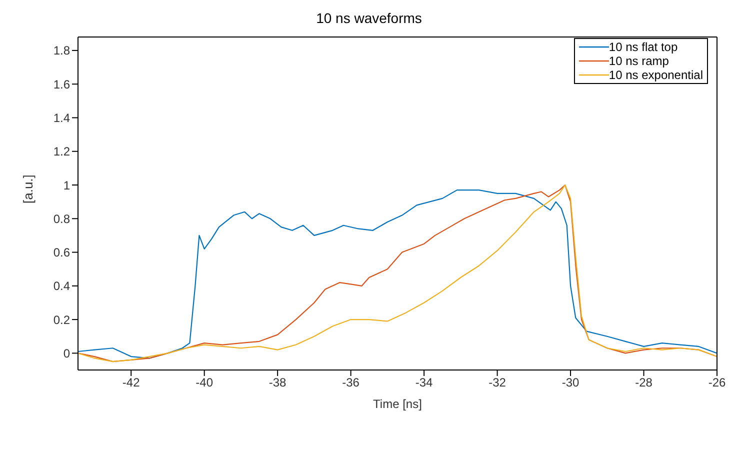 Image resolution: width=738 pixels, height=476 pixels. Describe the element at coordinates (571, 383) in the screenshot. I see `x-tick-label: -30` at that location.